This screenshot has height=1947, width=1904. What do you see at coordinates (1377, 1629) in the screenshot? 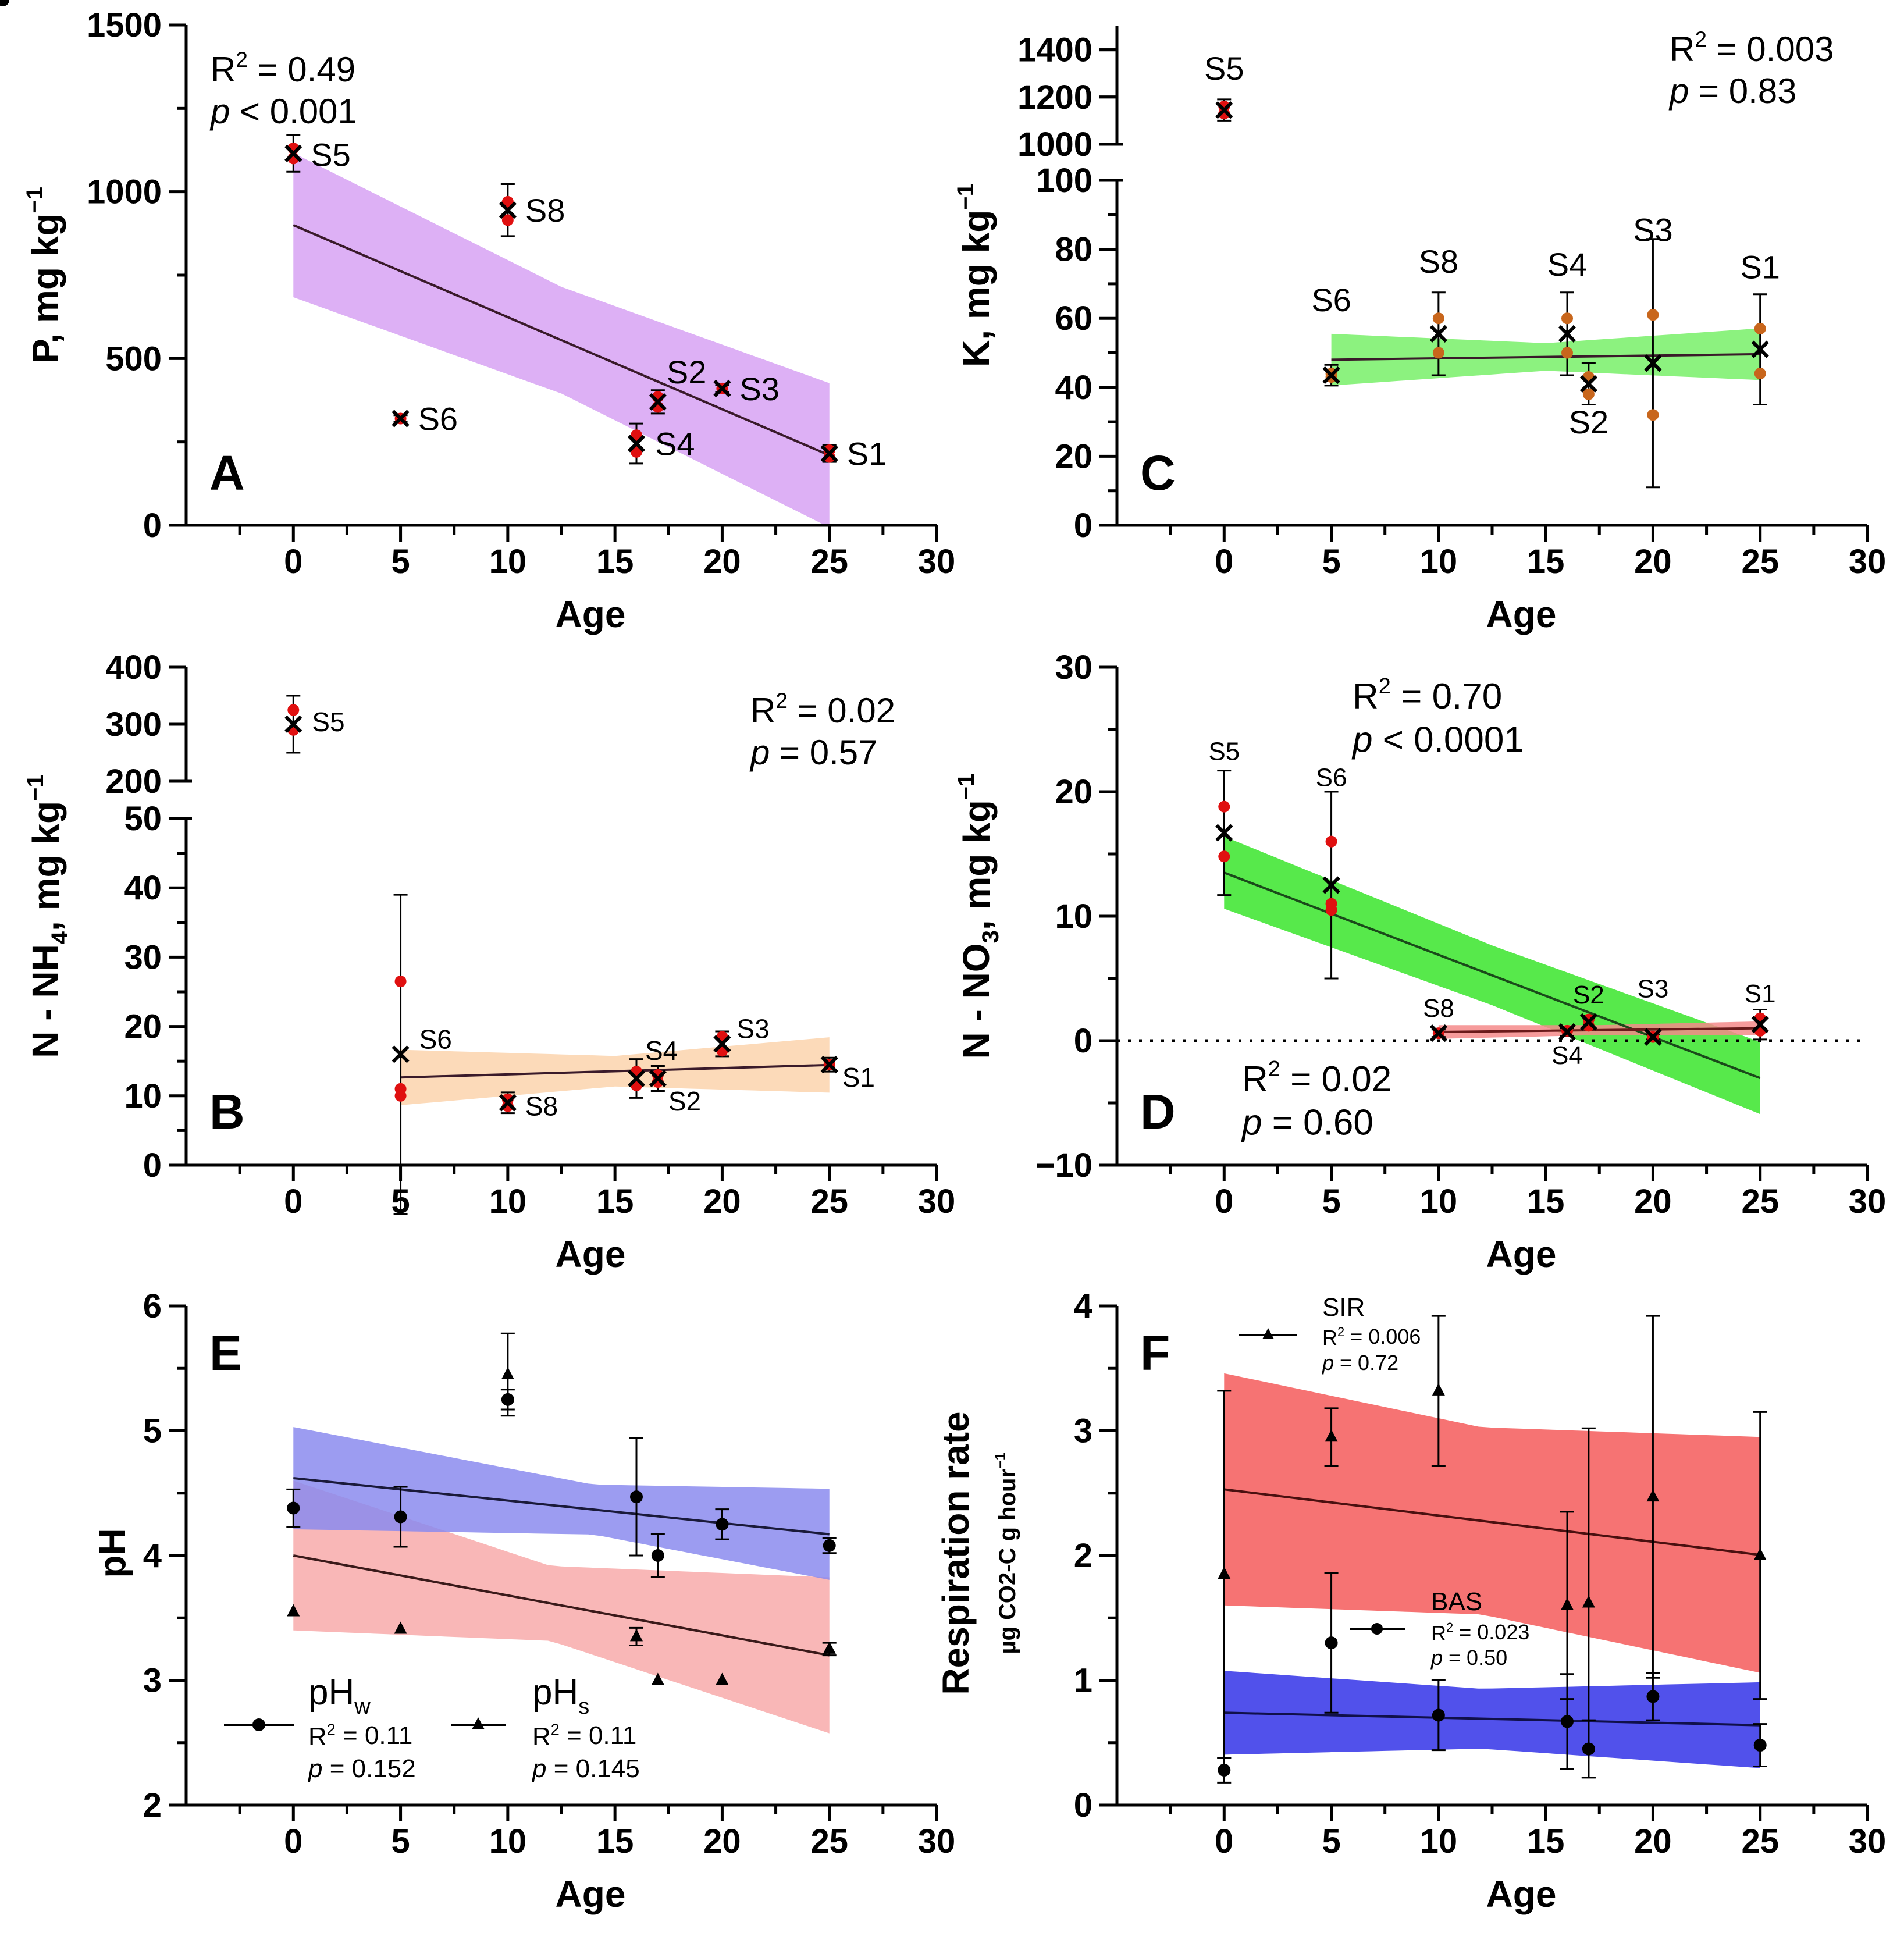
I see `legend-marker-bas` at bounding box center [1377, 1629].